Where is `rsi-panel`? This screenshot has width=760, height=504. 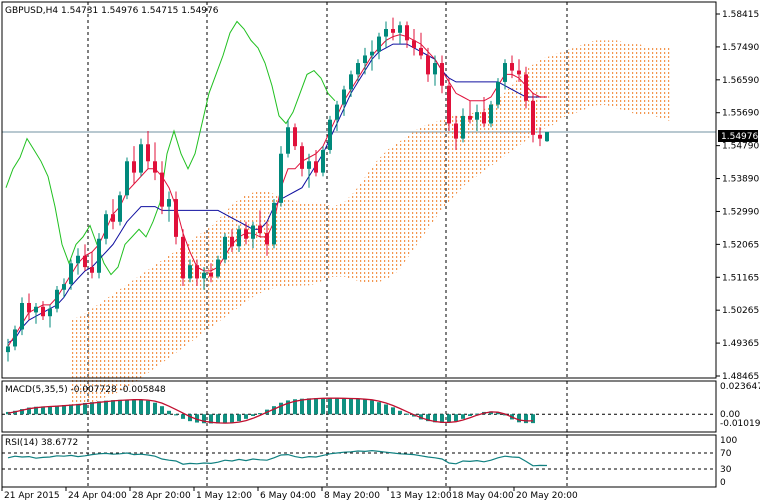
rsi-panel is located at coordinates (359, 459).